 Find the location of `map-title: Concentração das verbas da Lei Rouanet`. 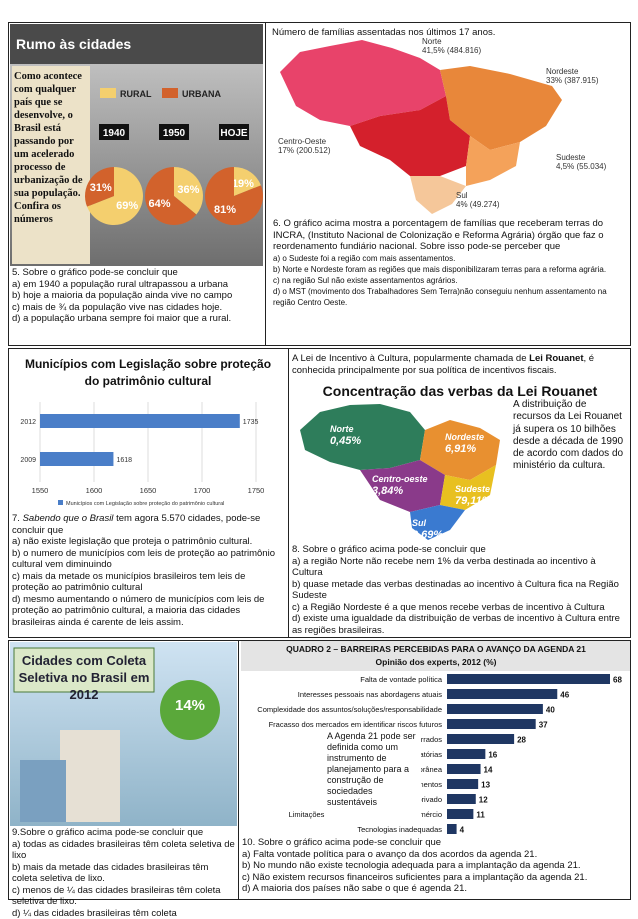

map-title: Concentração das verbas da Lei Rouanet is located at coordinates (460, 391).